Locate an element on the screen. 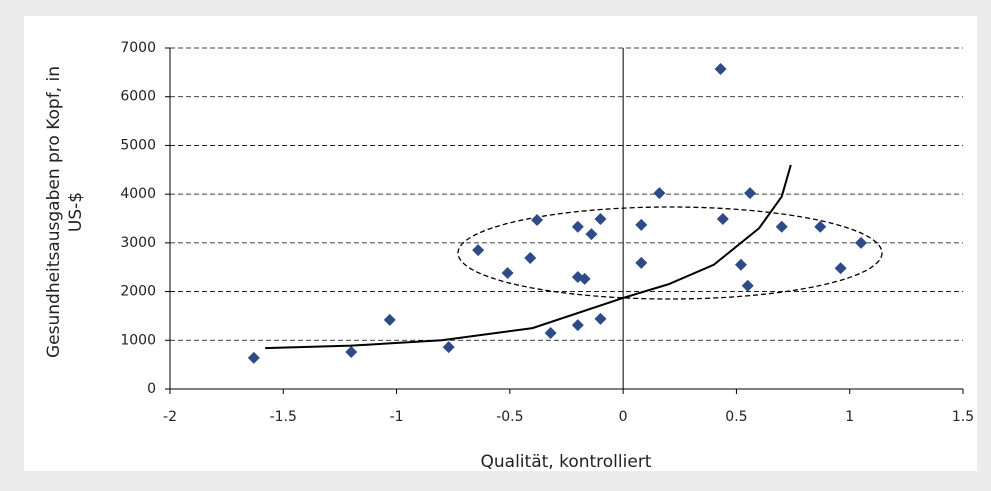  y-tick-label: 3000 is located at coordinates (138, 243).